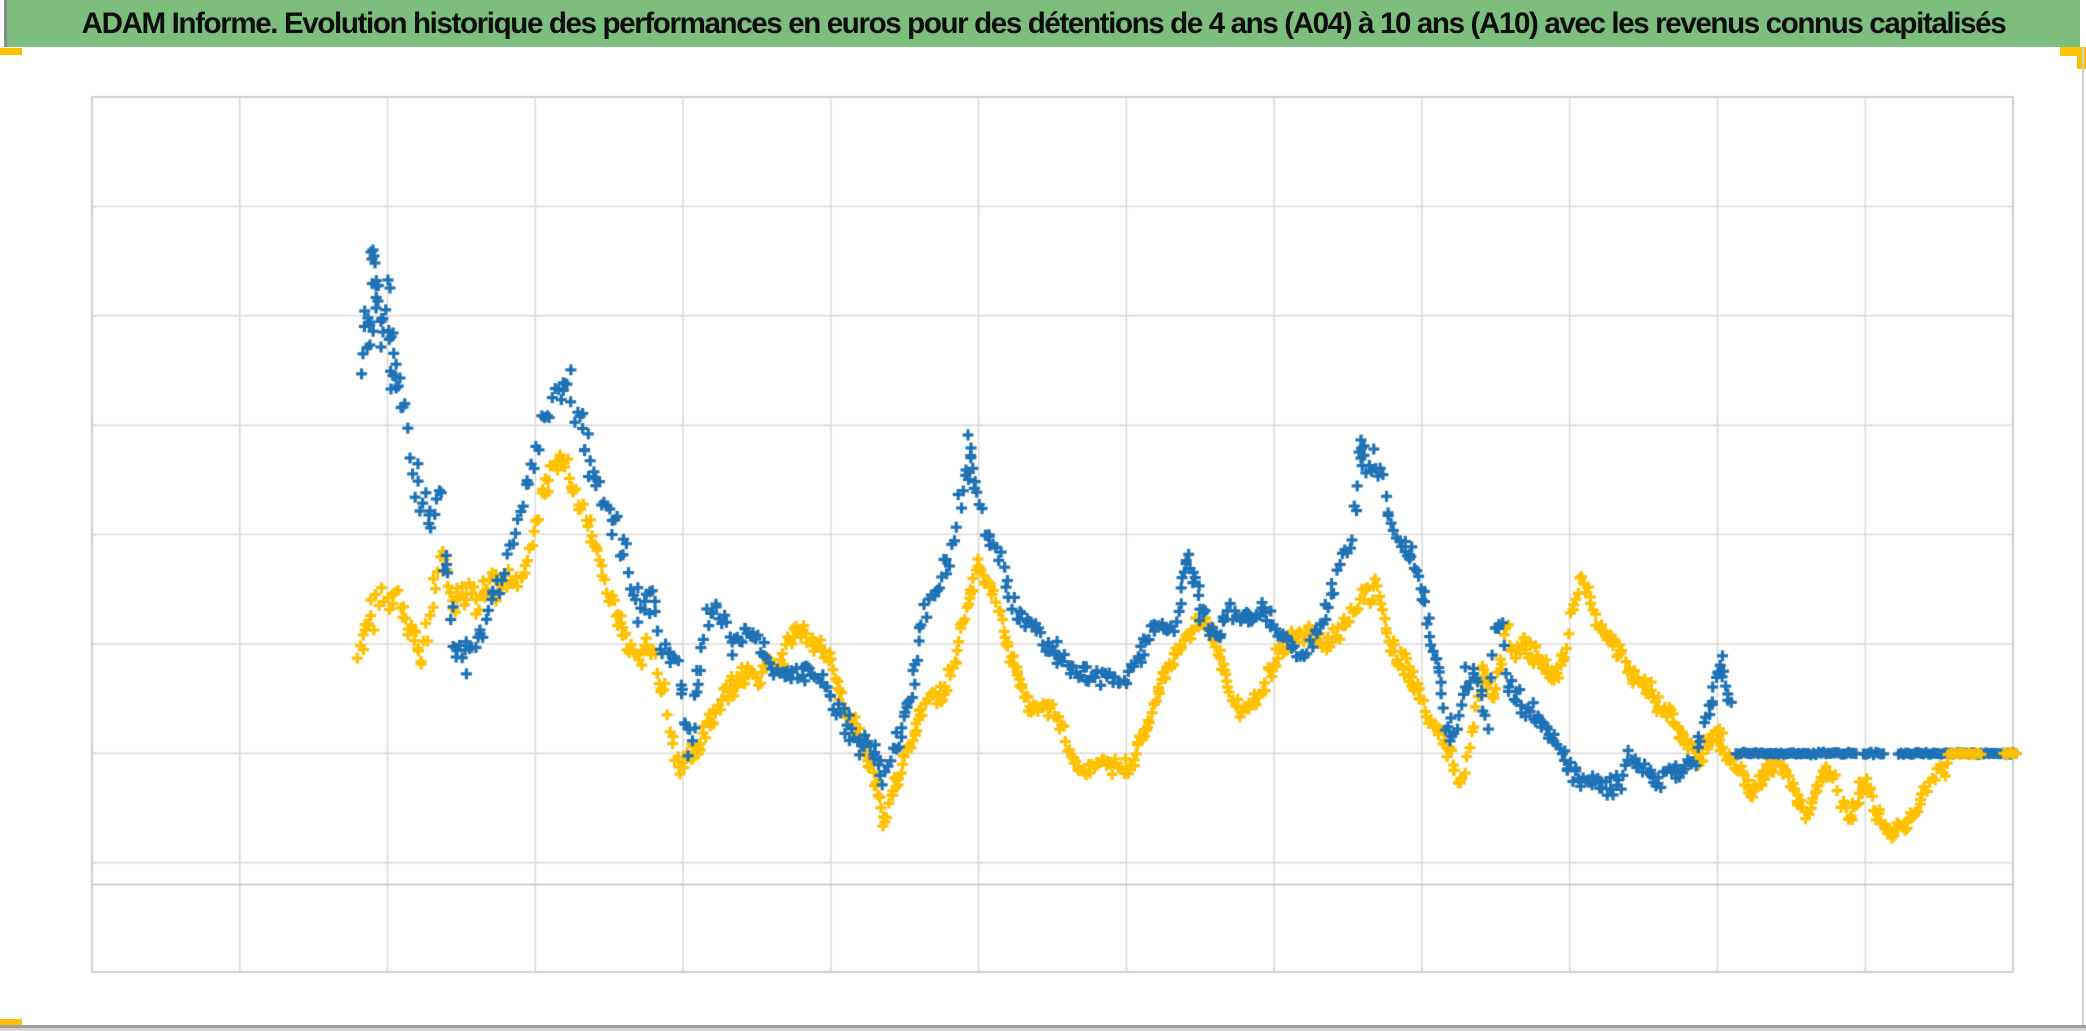 This screenshot has height=1031, width=2086. Describe the element at coordinates (1043, 1029) in the screenshot. I see `window-bottom-strip` at that location.